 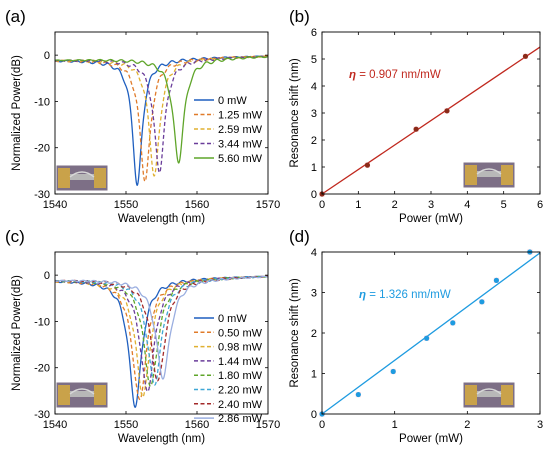 I want to click on plot-frame, so click(x=161, y=333).